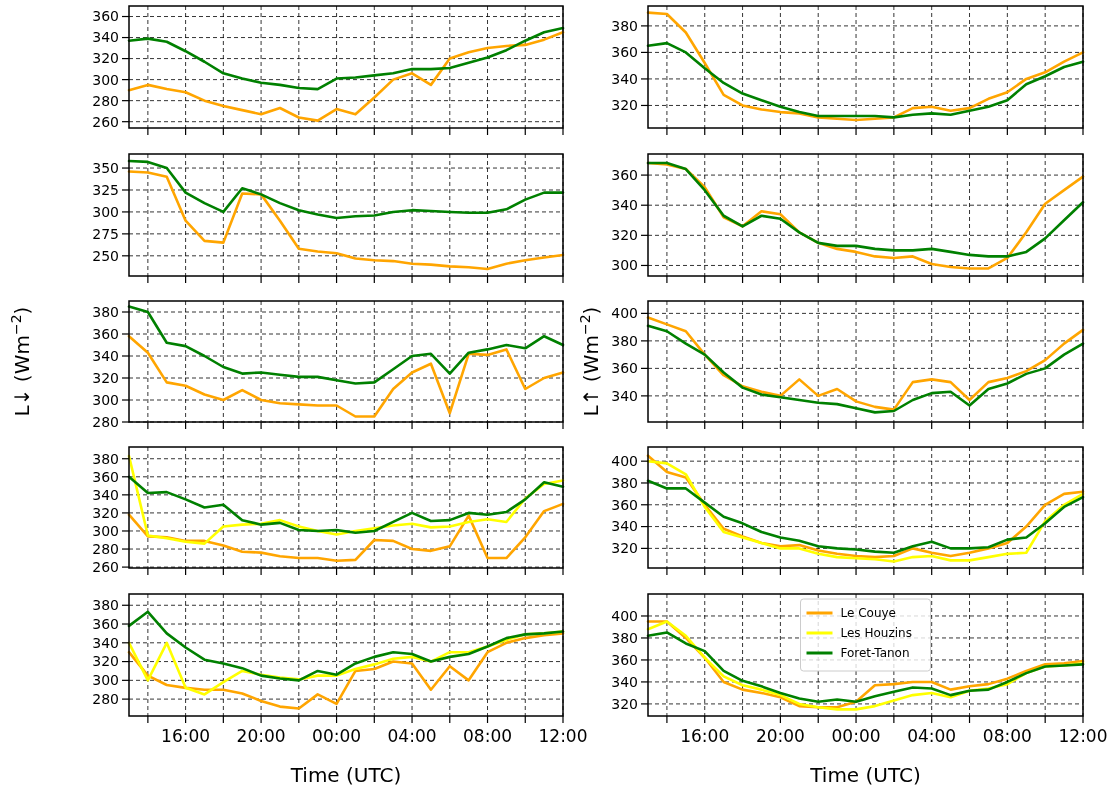  Describe the element at coordinates (105, 167) in the screenshot. I see `y-tick-label: 350` at that location.